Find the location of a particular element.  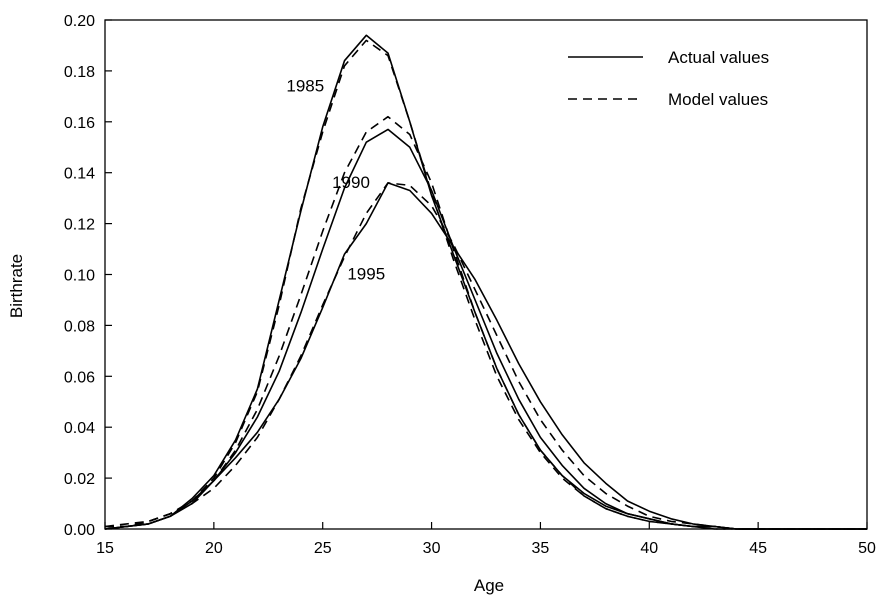

x-axis-title: Age is located at coordinates (489, 585).